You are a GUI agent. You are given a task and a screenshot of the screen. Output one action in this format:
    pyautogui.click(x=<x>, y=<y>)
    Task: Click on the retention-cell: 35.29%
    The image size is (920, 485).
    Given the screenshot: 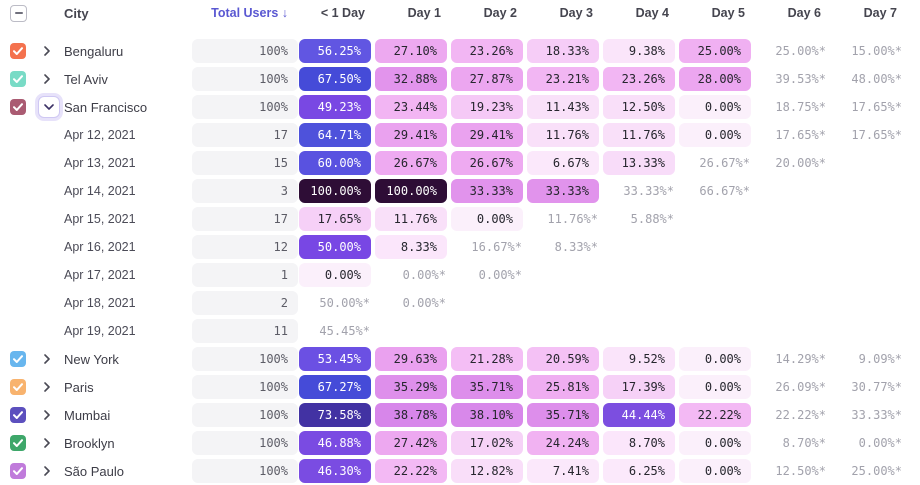 What is the action you would take?
    pyautogui.click(x=411, y=387)
    